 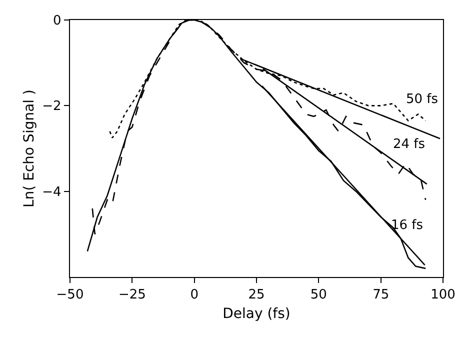 I want to click on y-tick-label: −4, so click(x=52, y=192).